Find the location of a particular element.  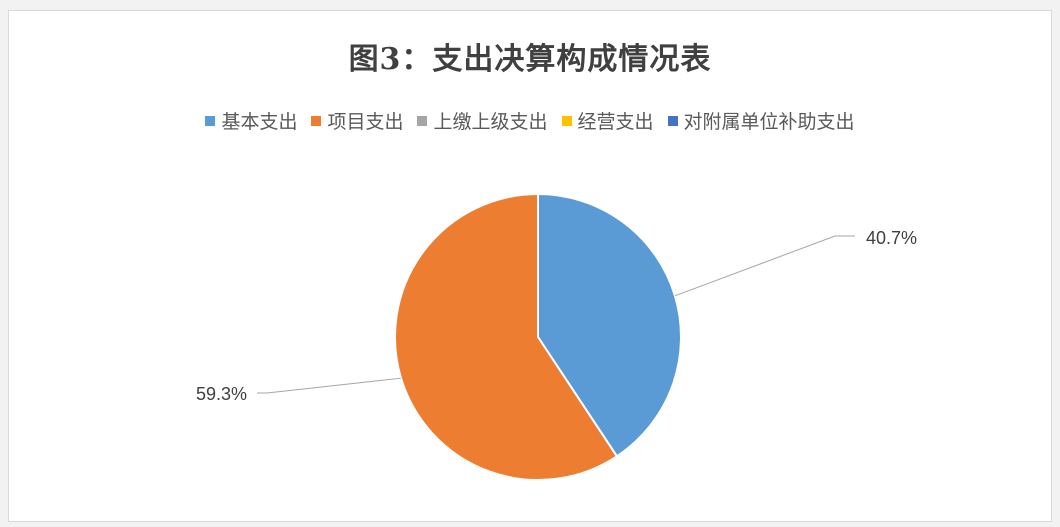

data-label: 59.3% is located at coordinates (221, 394).